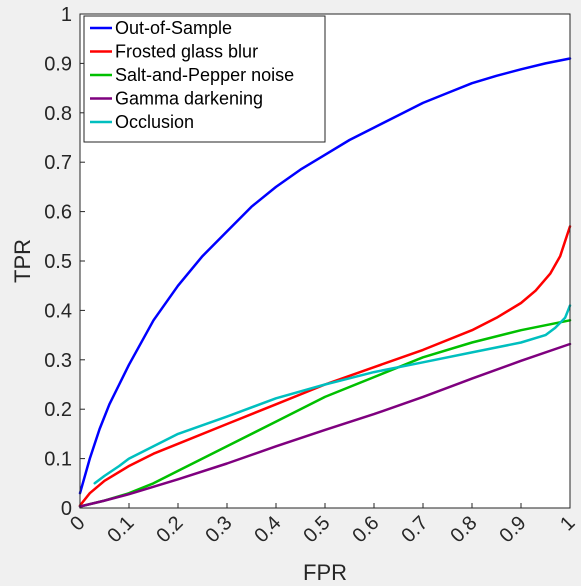 The width and height of the screenshot is (581, 586). I want to click on legend-label-gamma-darkening: Gamma darkening, so click(189, 99).